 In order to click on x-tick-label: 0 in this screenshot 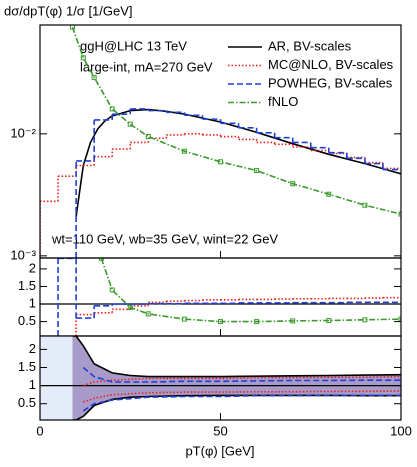, I will do `click(39, 430)`.